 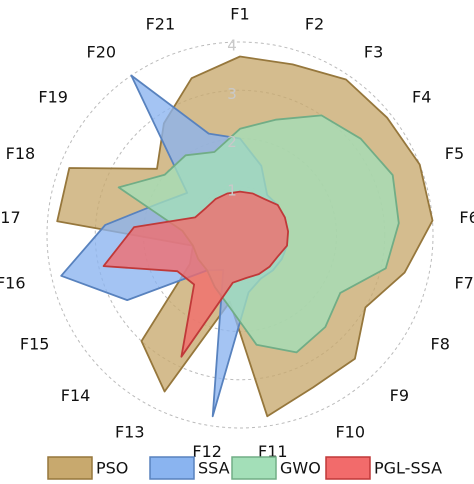 What do you see at coordinates (130, 432) in the screenshot?
I see `category-label: F13` at bounding box center [130, 432].